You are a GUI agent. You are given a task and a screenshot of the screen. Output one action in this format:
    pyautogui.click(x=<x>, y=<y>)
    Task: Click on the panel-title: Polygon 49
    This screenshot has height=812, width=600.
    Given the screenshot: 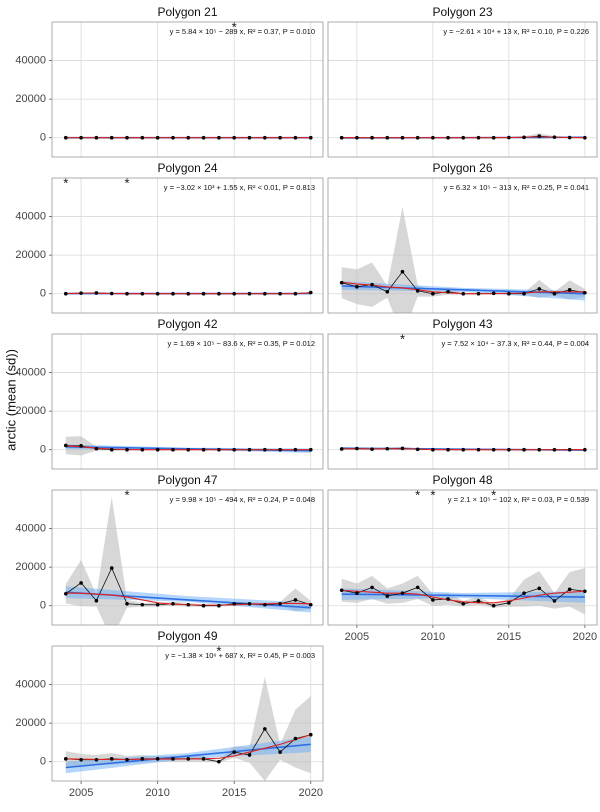 What is the action you would take?
    pyautogui.click(x=187, y=636)
    